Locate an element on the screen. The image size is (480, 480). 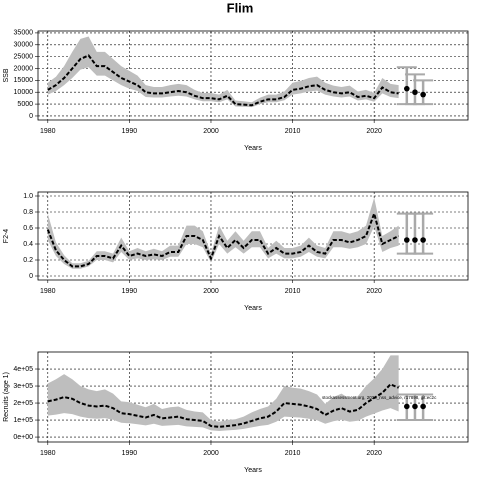
y-tick-label: 4e+05 is located at coordinates (23, 369).